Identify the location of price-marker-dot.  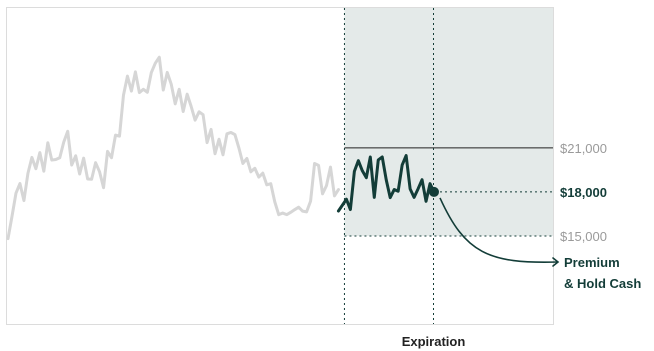
(434, 191).